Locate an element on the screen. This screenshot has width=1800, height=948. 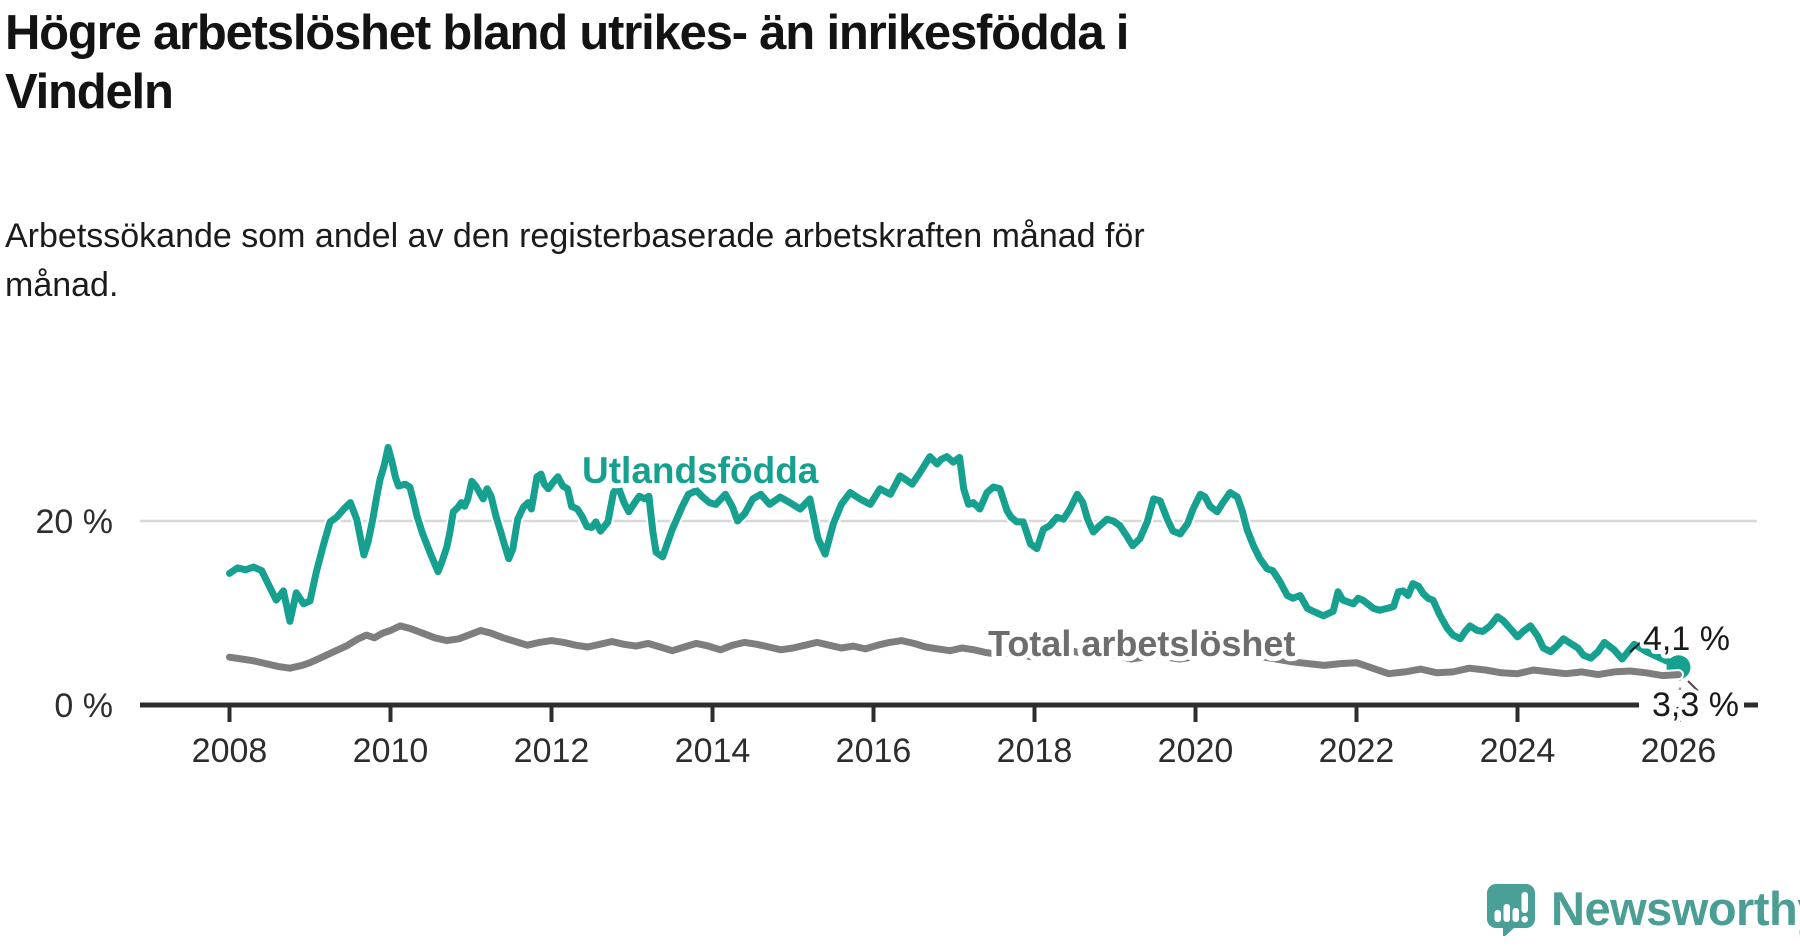
series-label-utlandsfodda: Utlandsfödda is located at coordinates (700, 470).